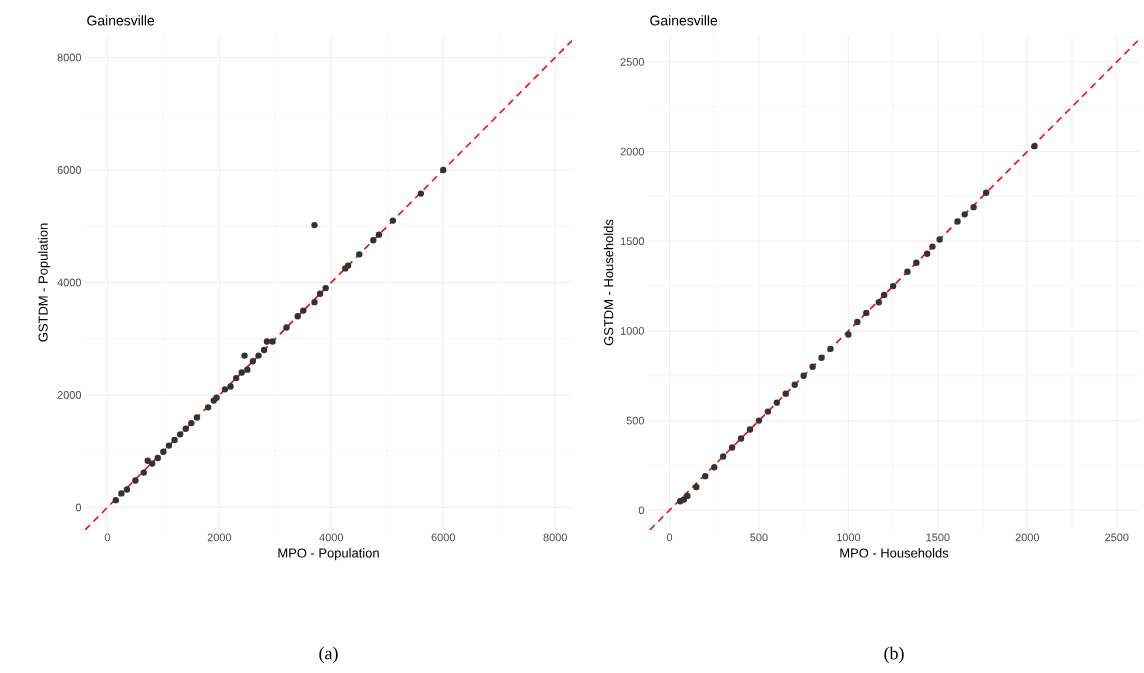 This screenshot has height=673, width=1144. I want to click on x-tick-label: 4000, so click(331, 537).